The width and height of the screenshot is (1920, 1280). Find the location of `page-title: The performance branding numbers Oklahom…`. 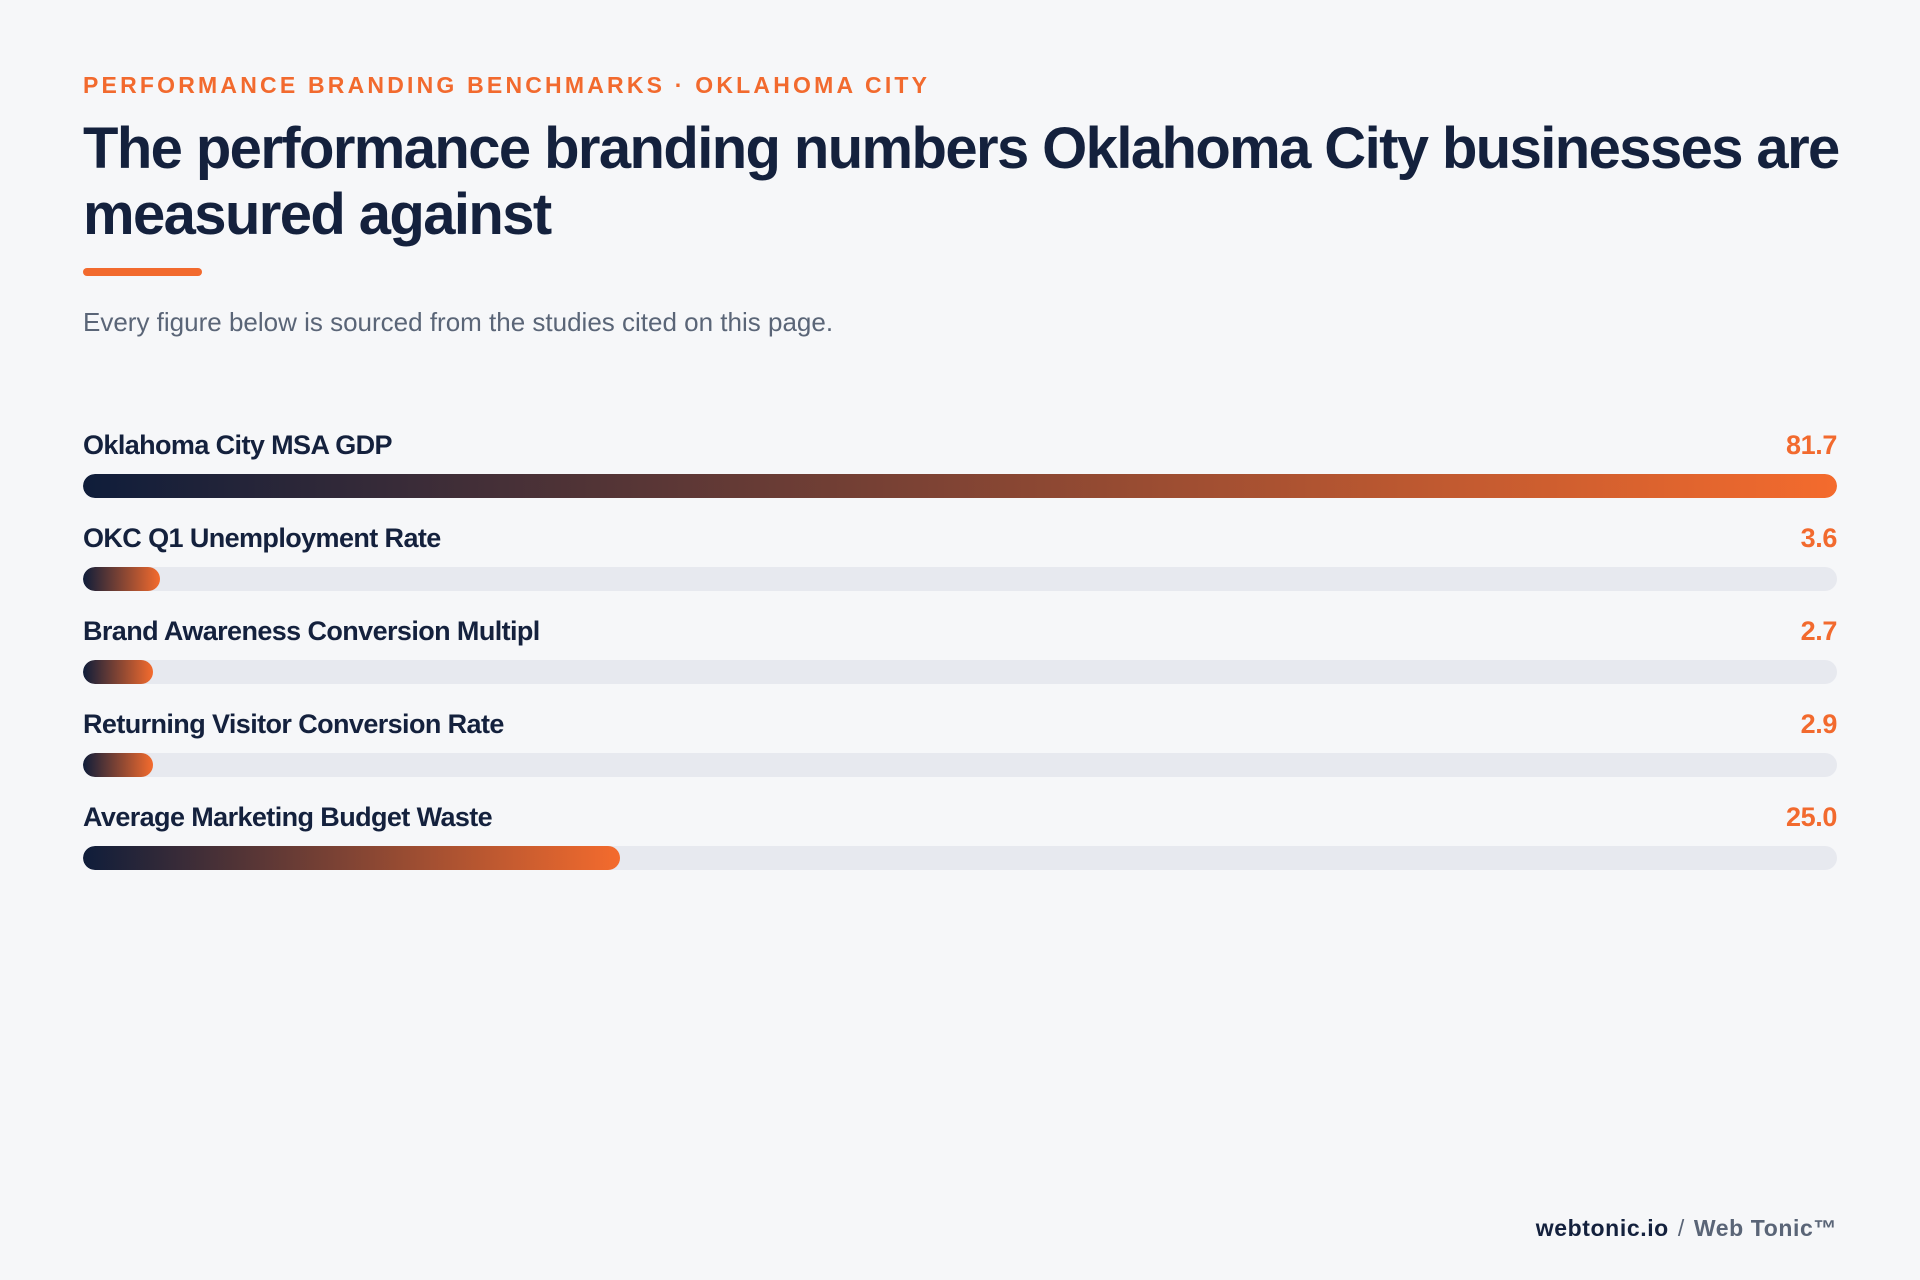

page-title: The performance branding numbers Oklahom… is located at coordinates (961, 181).